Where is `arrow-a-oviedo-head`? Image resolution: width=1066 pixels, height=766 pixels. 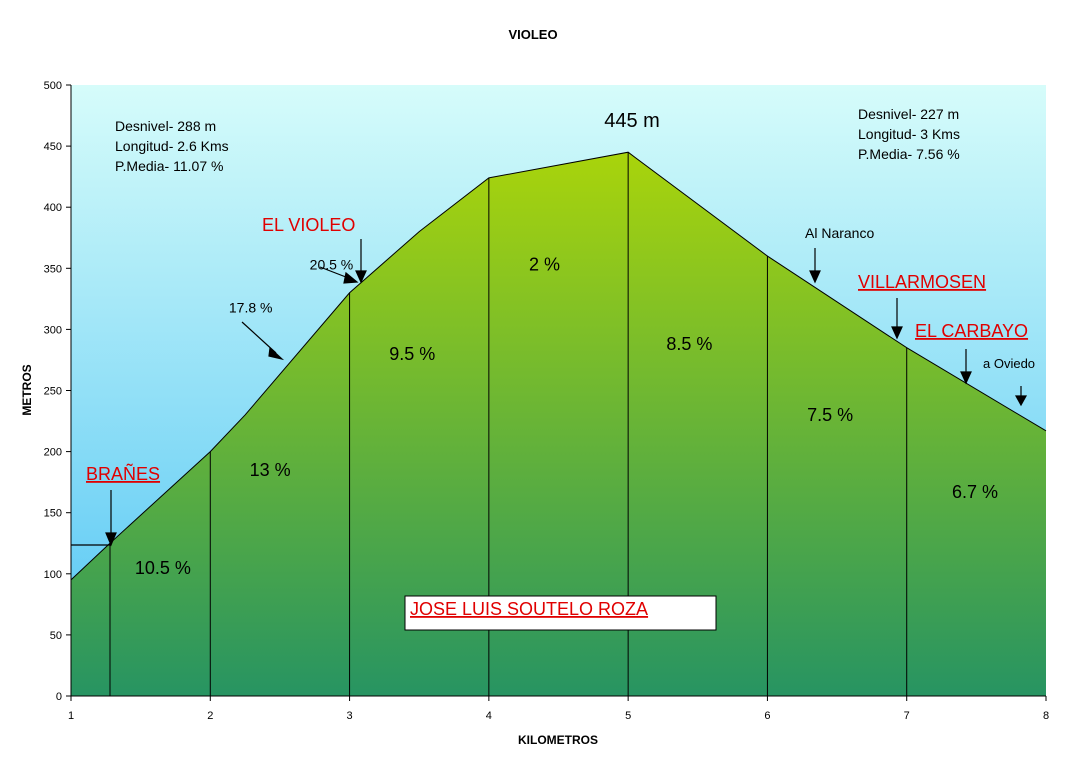 arrow-a-oviedo-head is located at coordinates (1021, 401).